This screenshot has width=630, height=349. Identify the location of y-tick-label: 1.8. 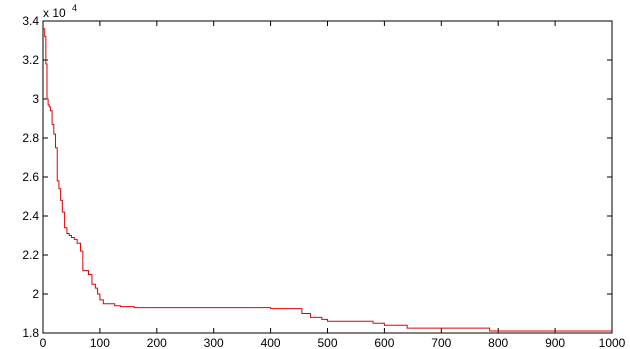
(30, 333).